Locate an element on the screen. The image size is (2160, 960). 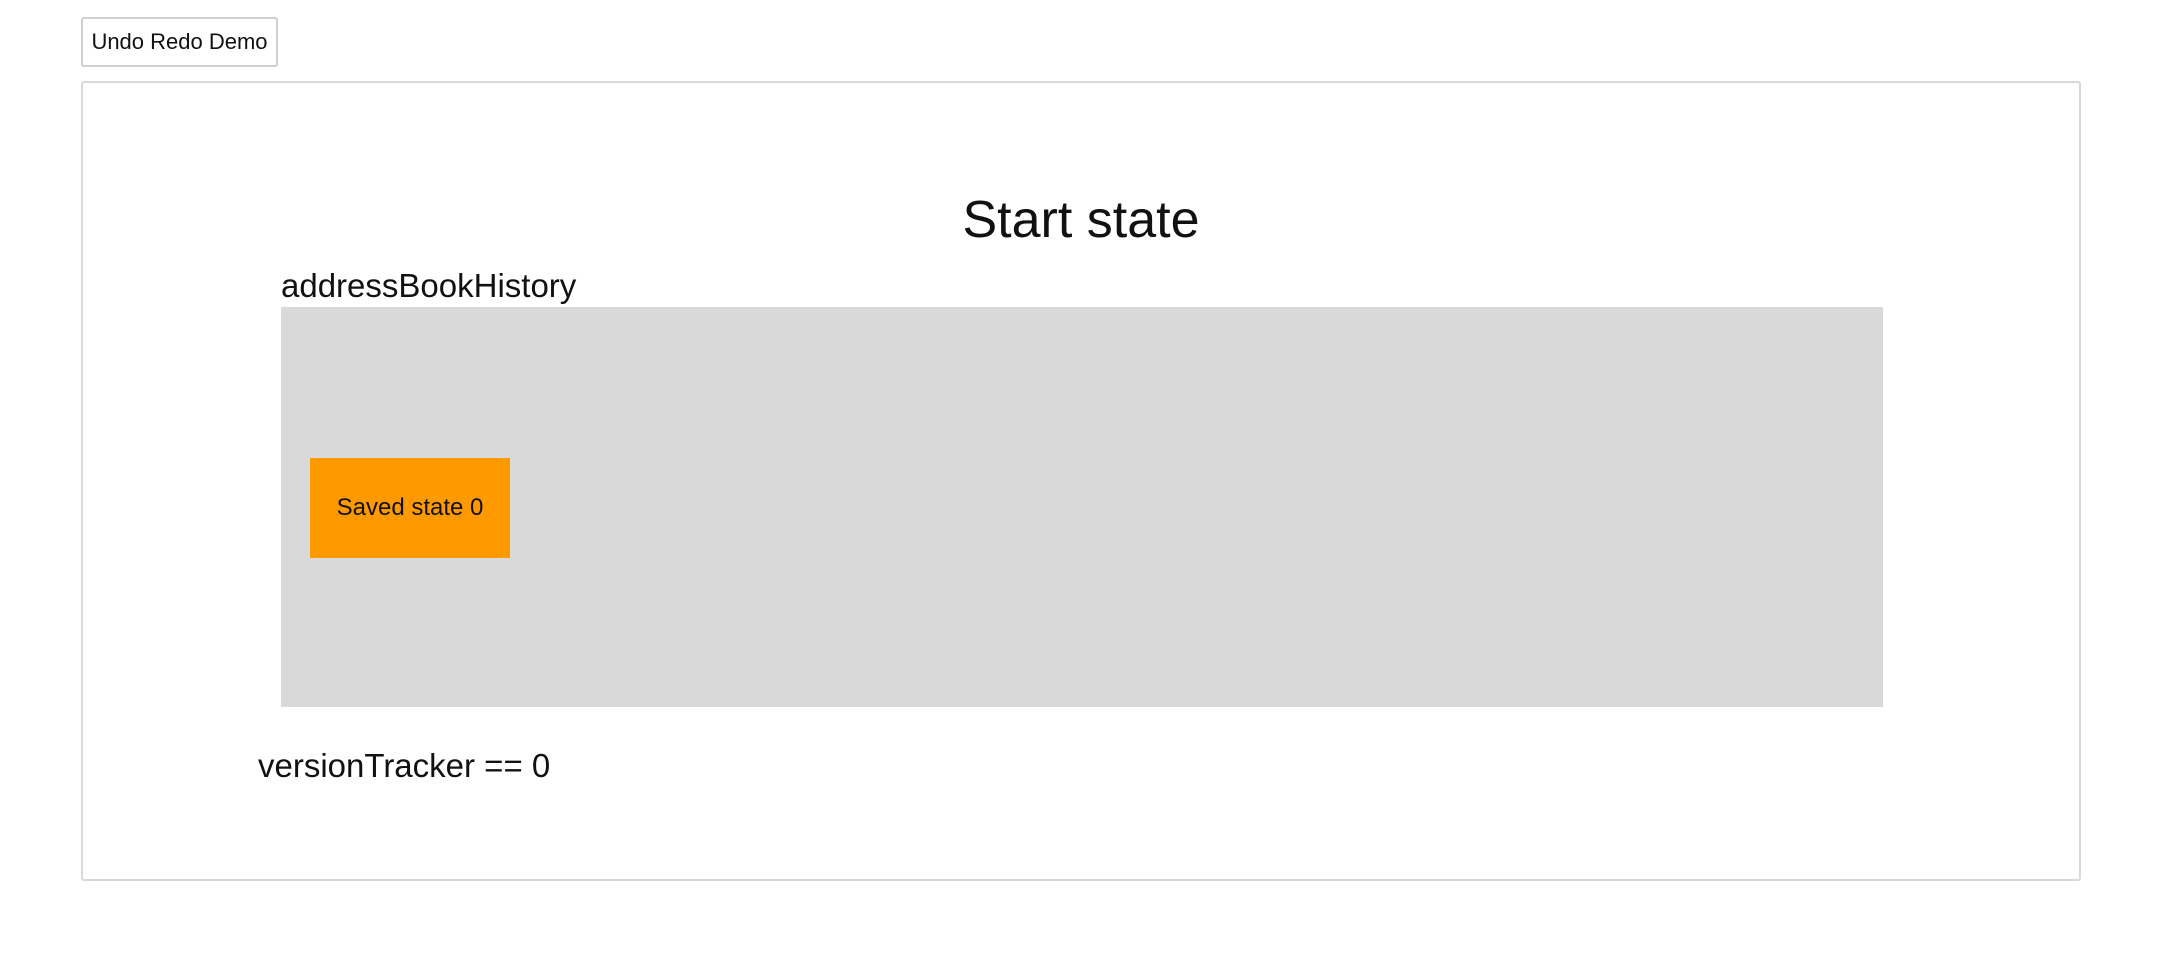
undo-redo-demo-button: Undo Redo Demo is located at coordinates (179, 42).